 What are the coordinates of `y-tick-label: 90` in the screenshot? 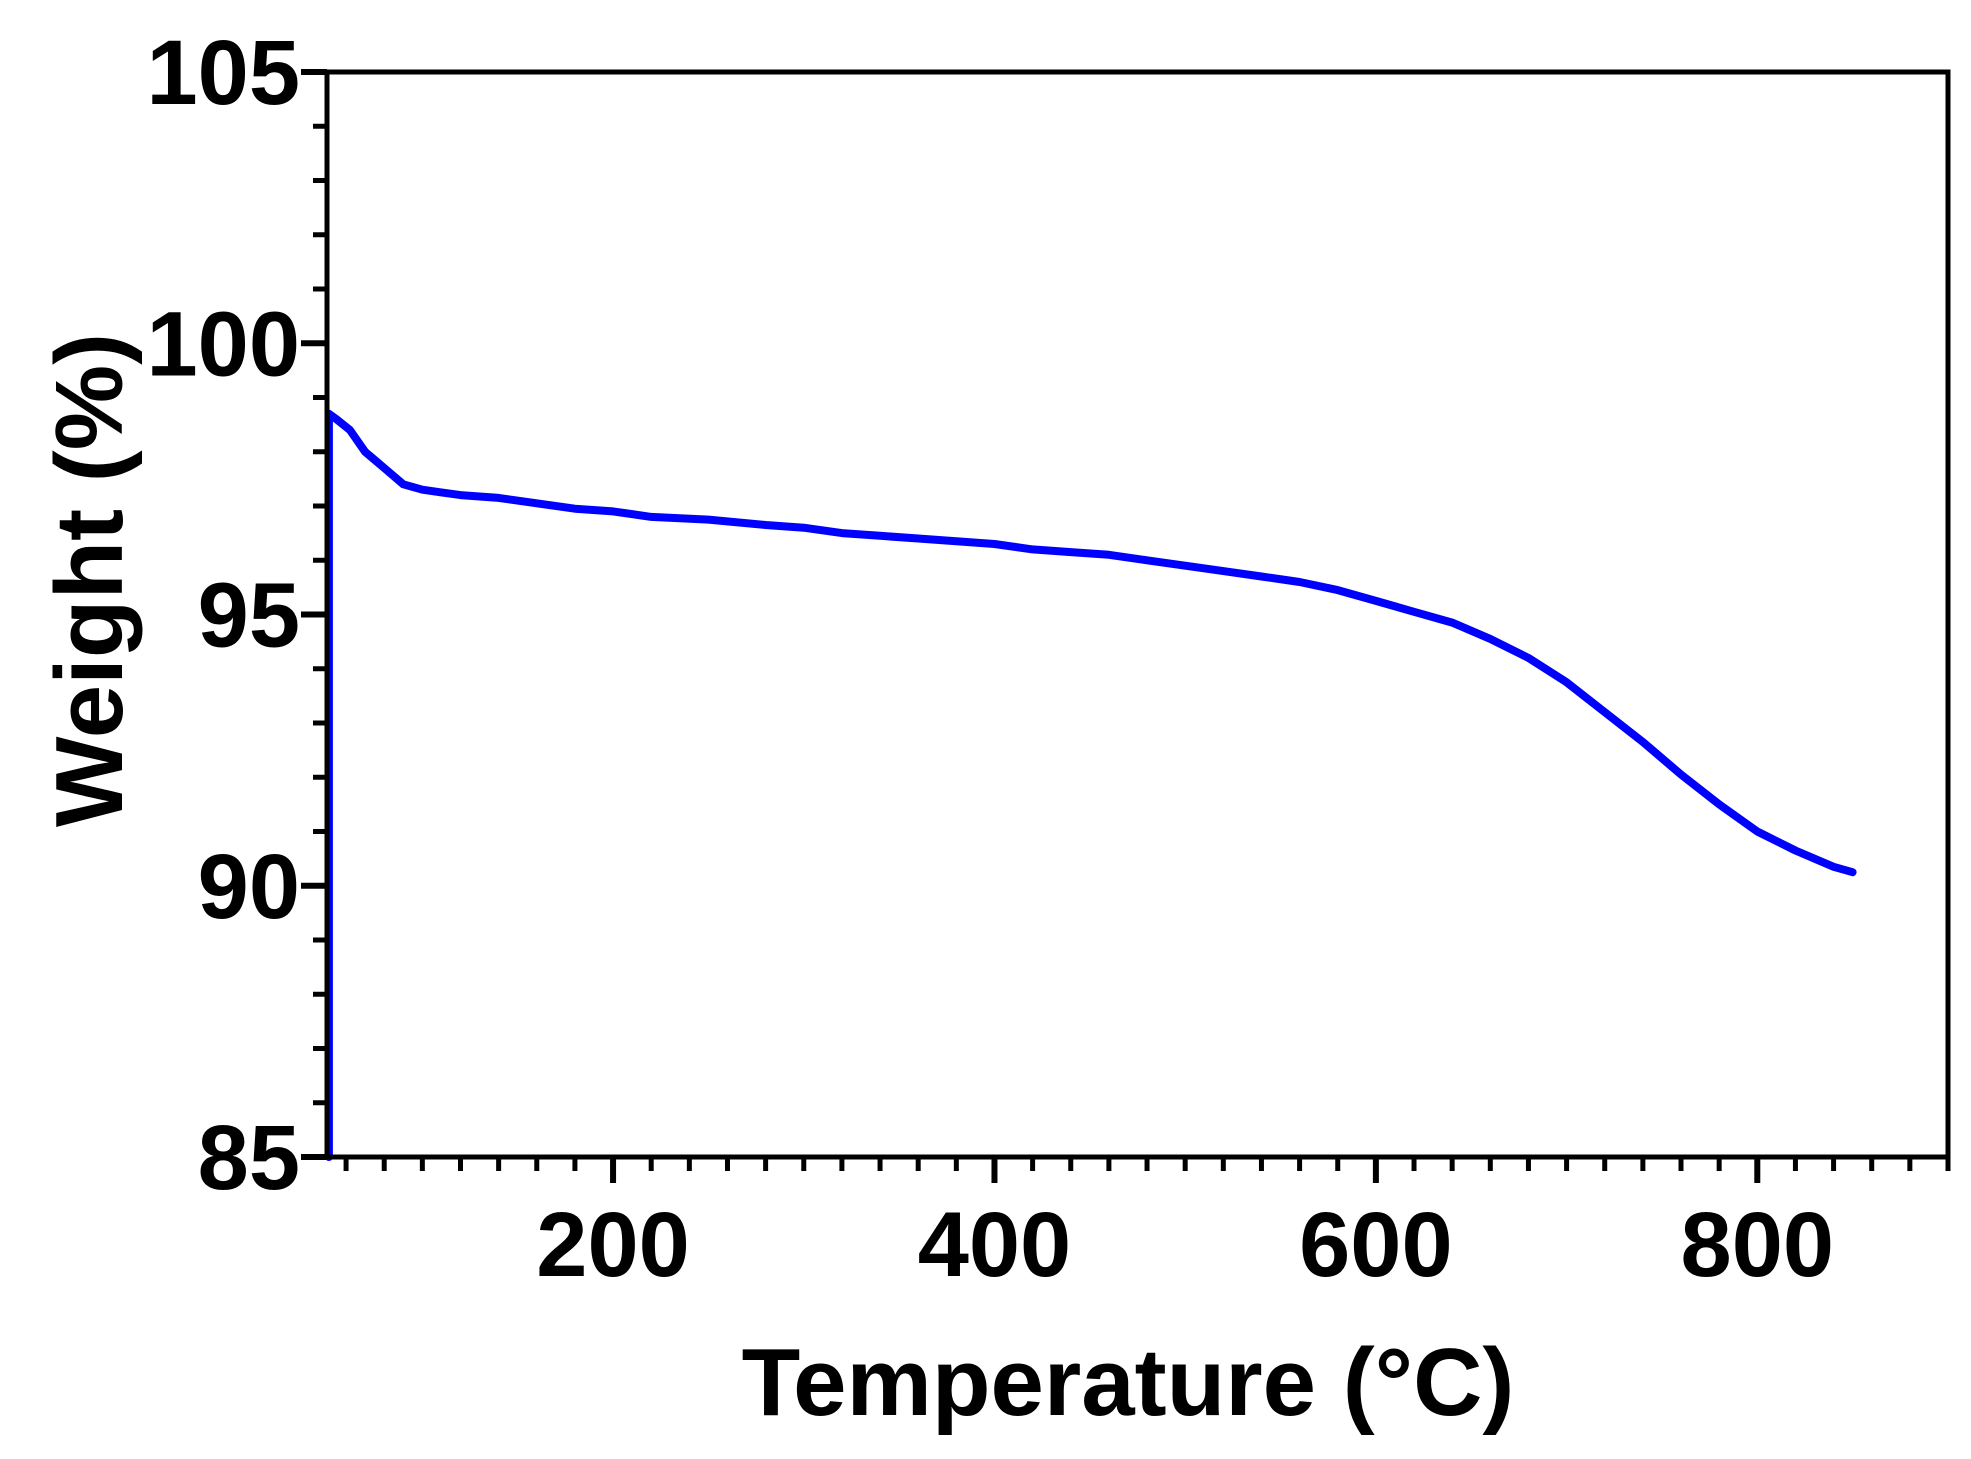 It's located at (249, 887).